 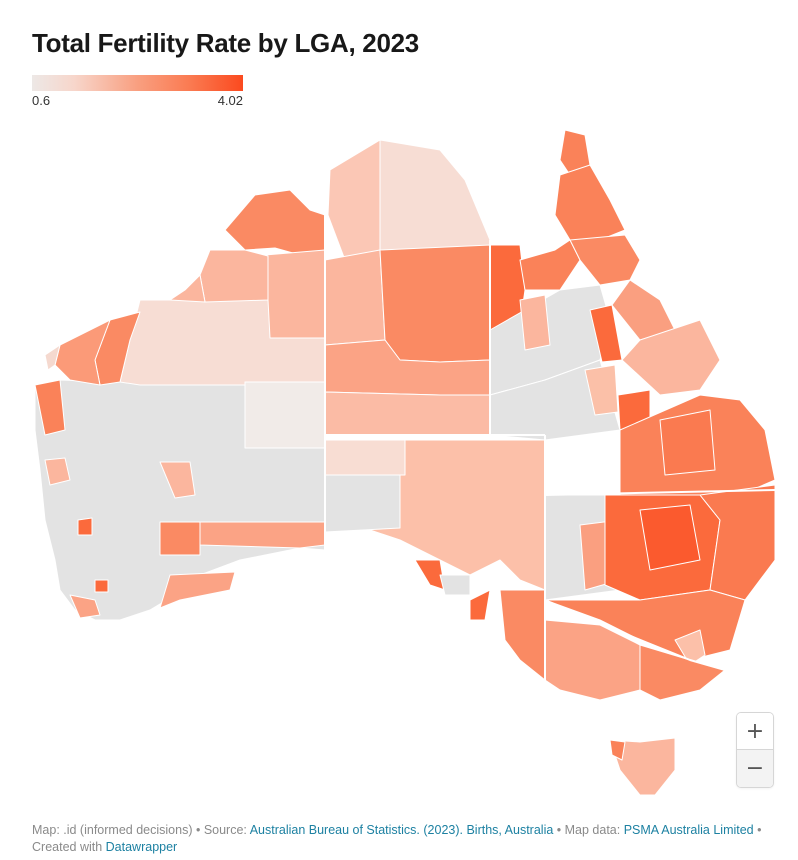 I want to click on map-zoom-controls: + −, so click(x=755, y=750).